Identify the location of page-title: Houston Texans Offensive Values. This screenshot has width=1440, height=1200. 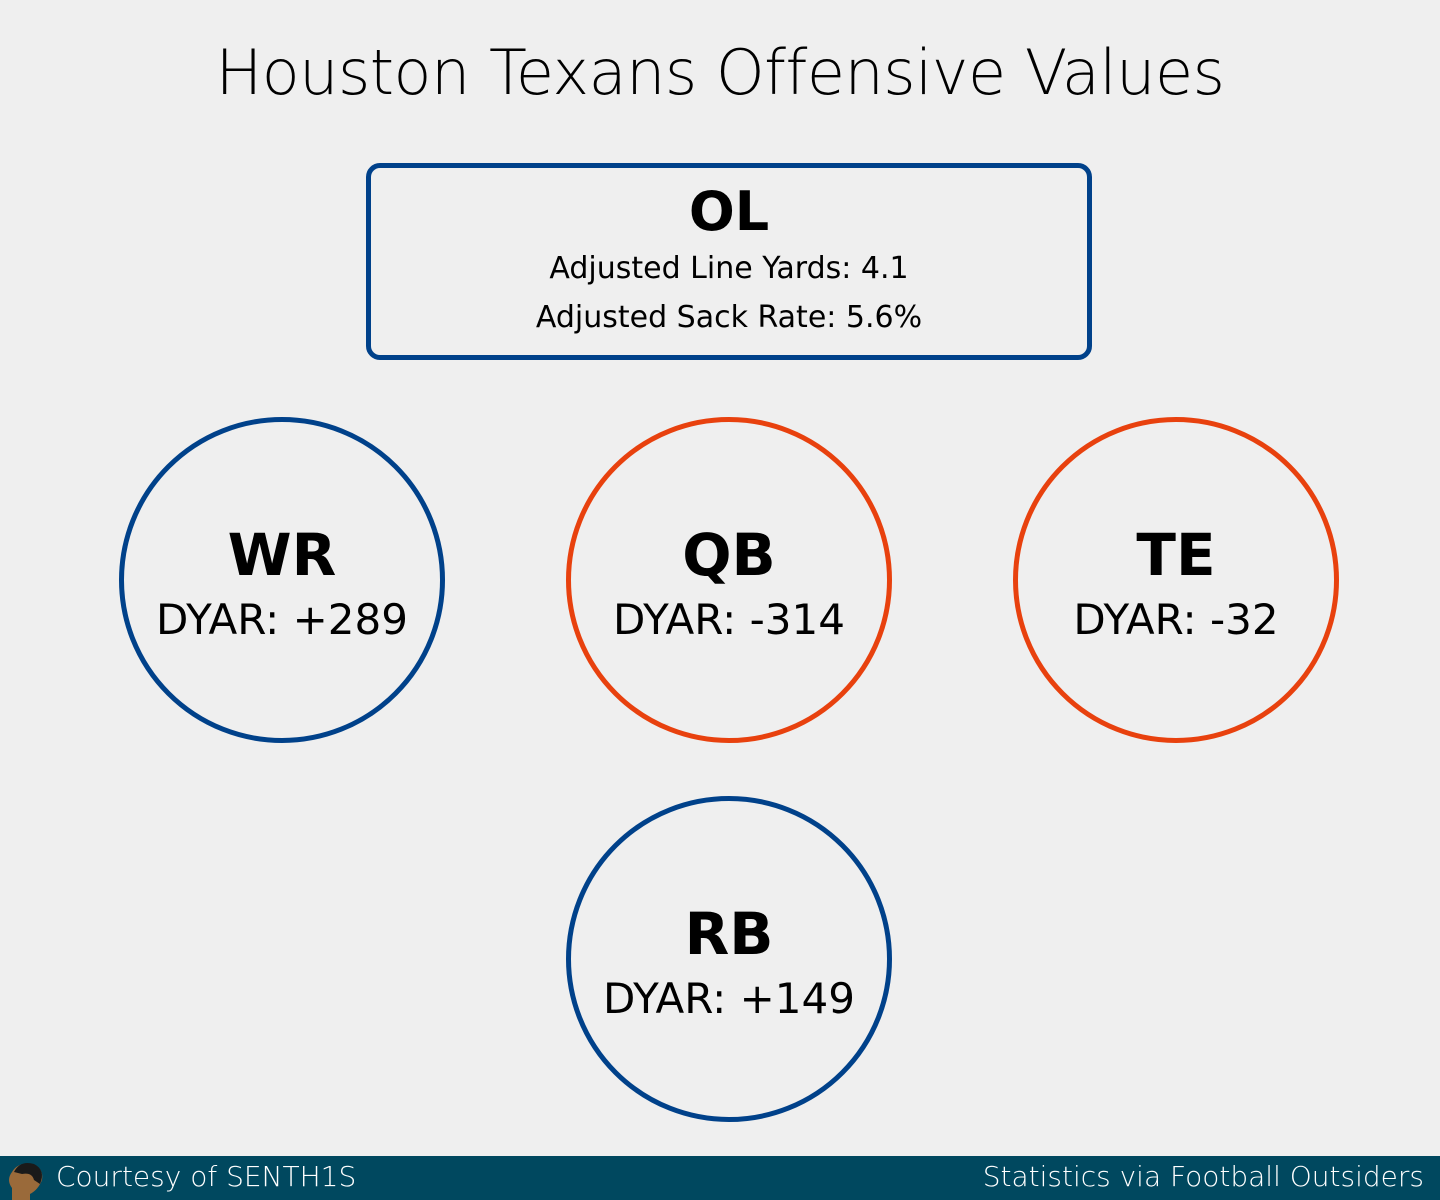
(720, 72).